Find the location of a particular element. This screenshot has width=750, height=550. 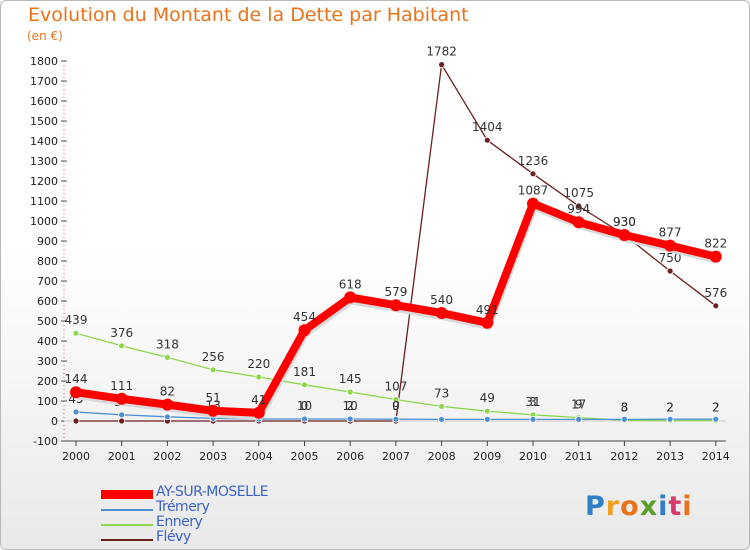

y-tick-label-900: 900 is located at coordinates (47, 241).